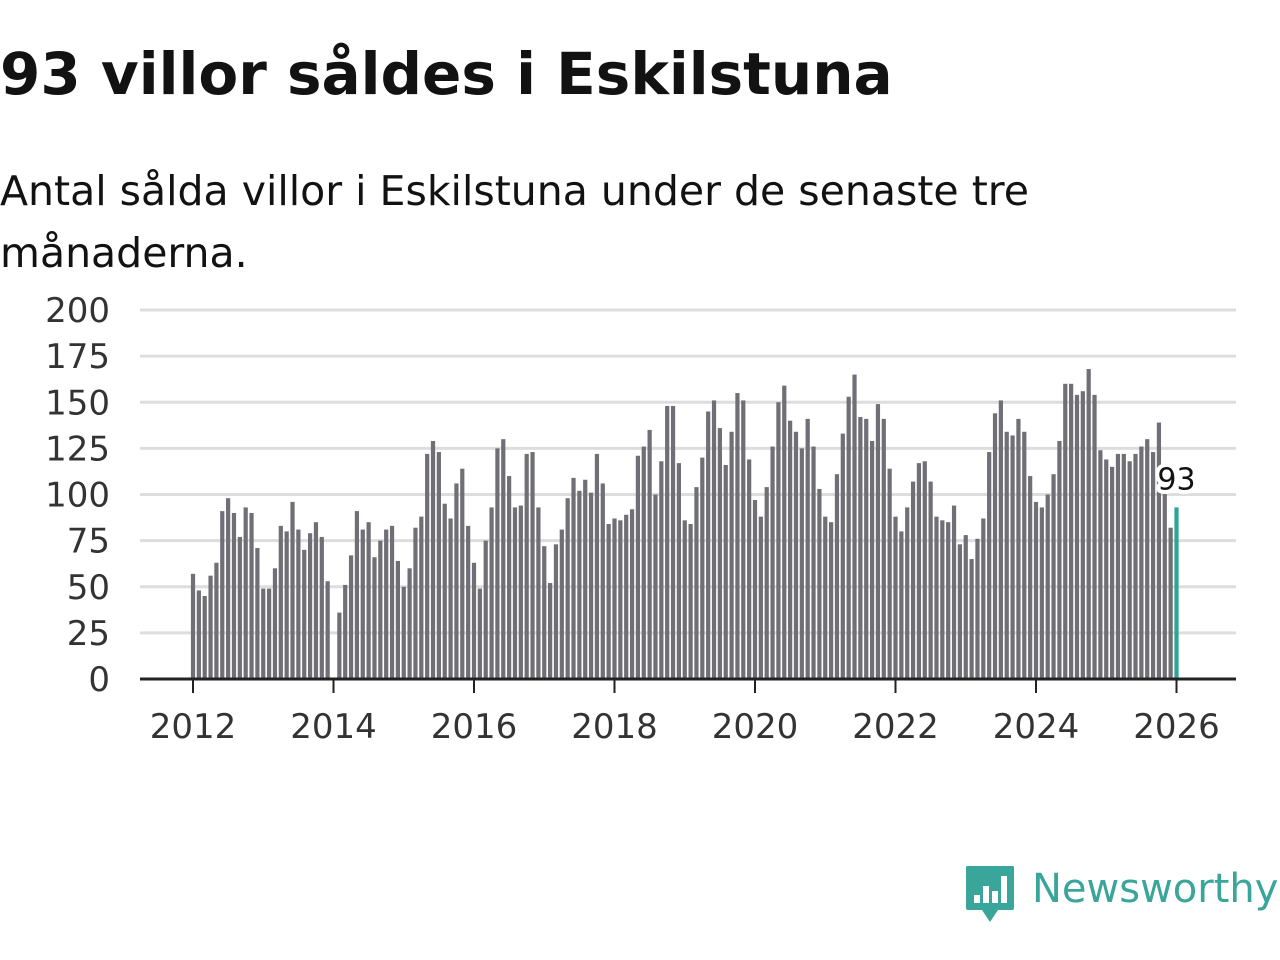 This screenshot has width=1280, height=960. I want to click on brand-name: Newsworthy, so click(1155, 889).